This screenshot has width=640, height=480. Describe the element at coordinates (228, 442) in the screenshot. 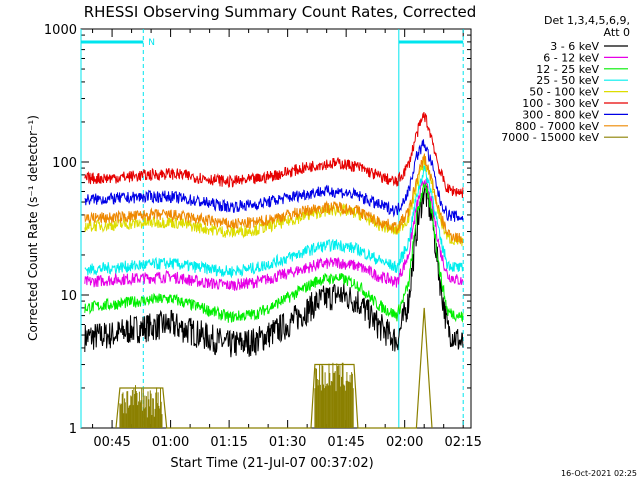

I see `x-tick-label: 01:15` at that location.